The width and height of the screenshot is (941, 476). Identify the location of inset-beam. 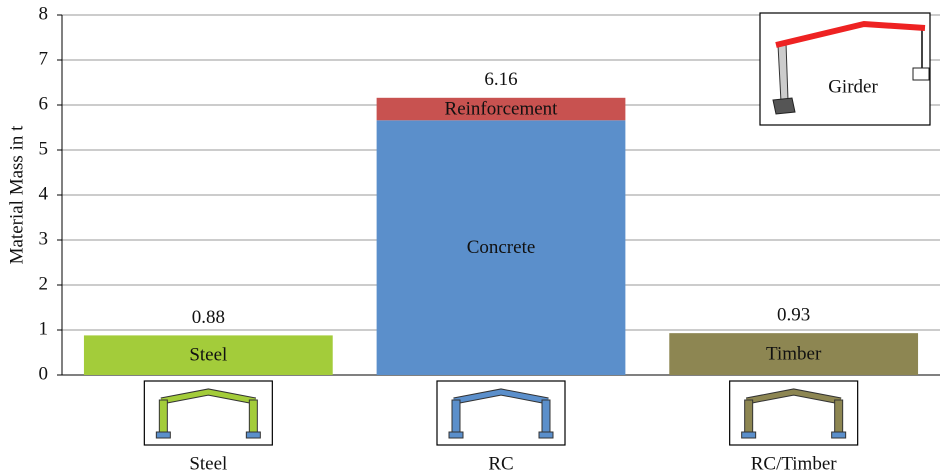
(850, 34).